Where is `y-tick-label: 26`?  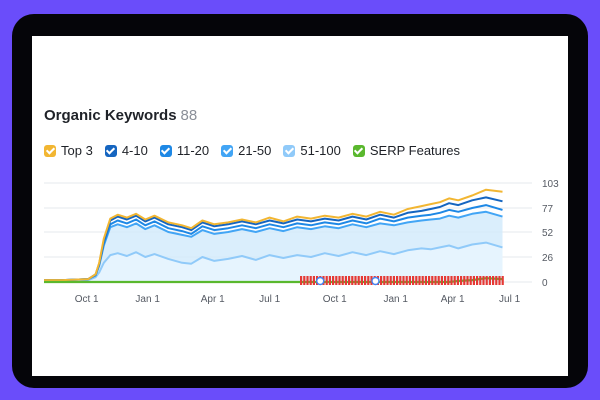
y-tick-label: 26 is located at coordinates (548, 258).